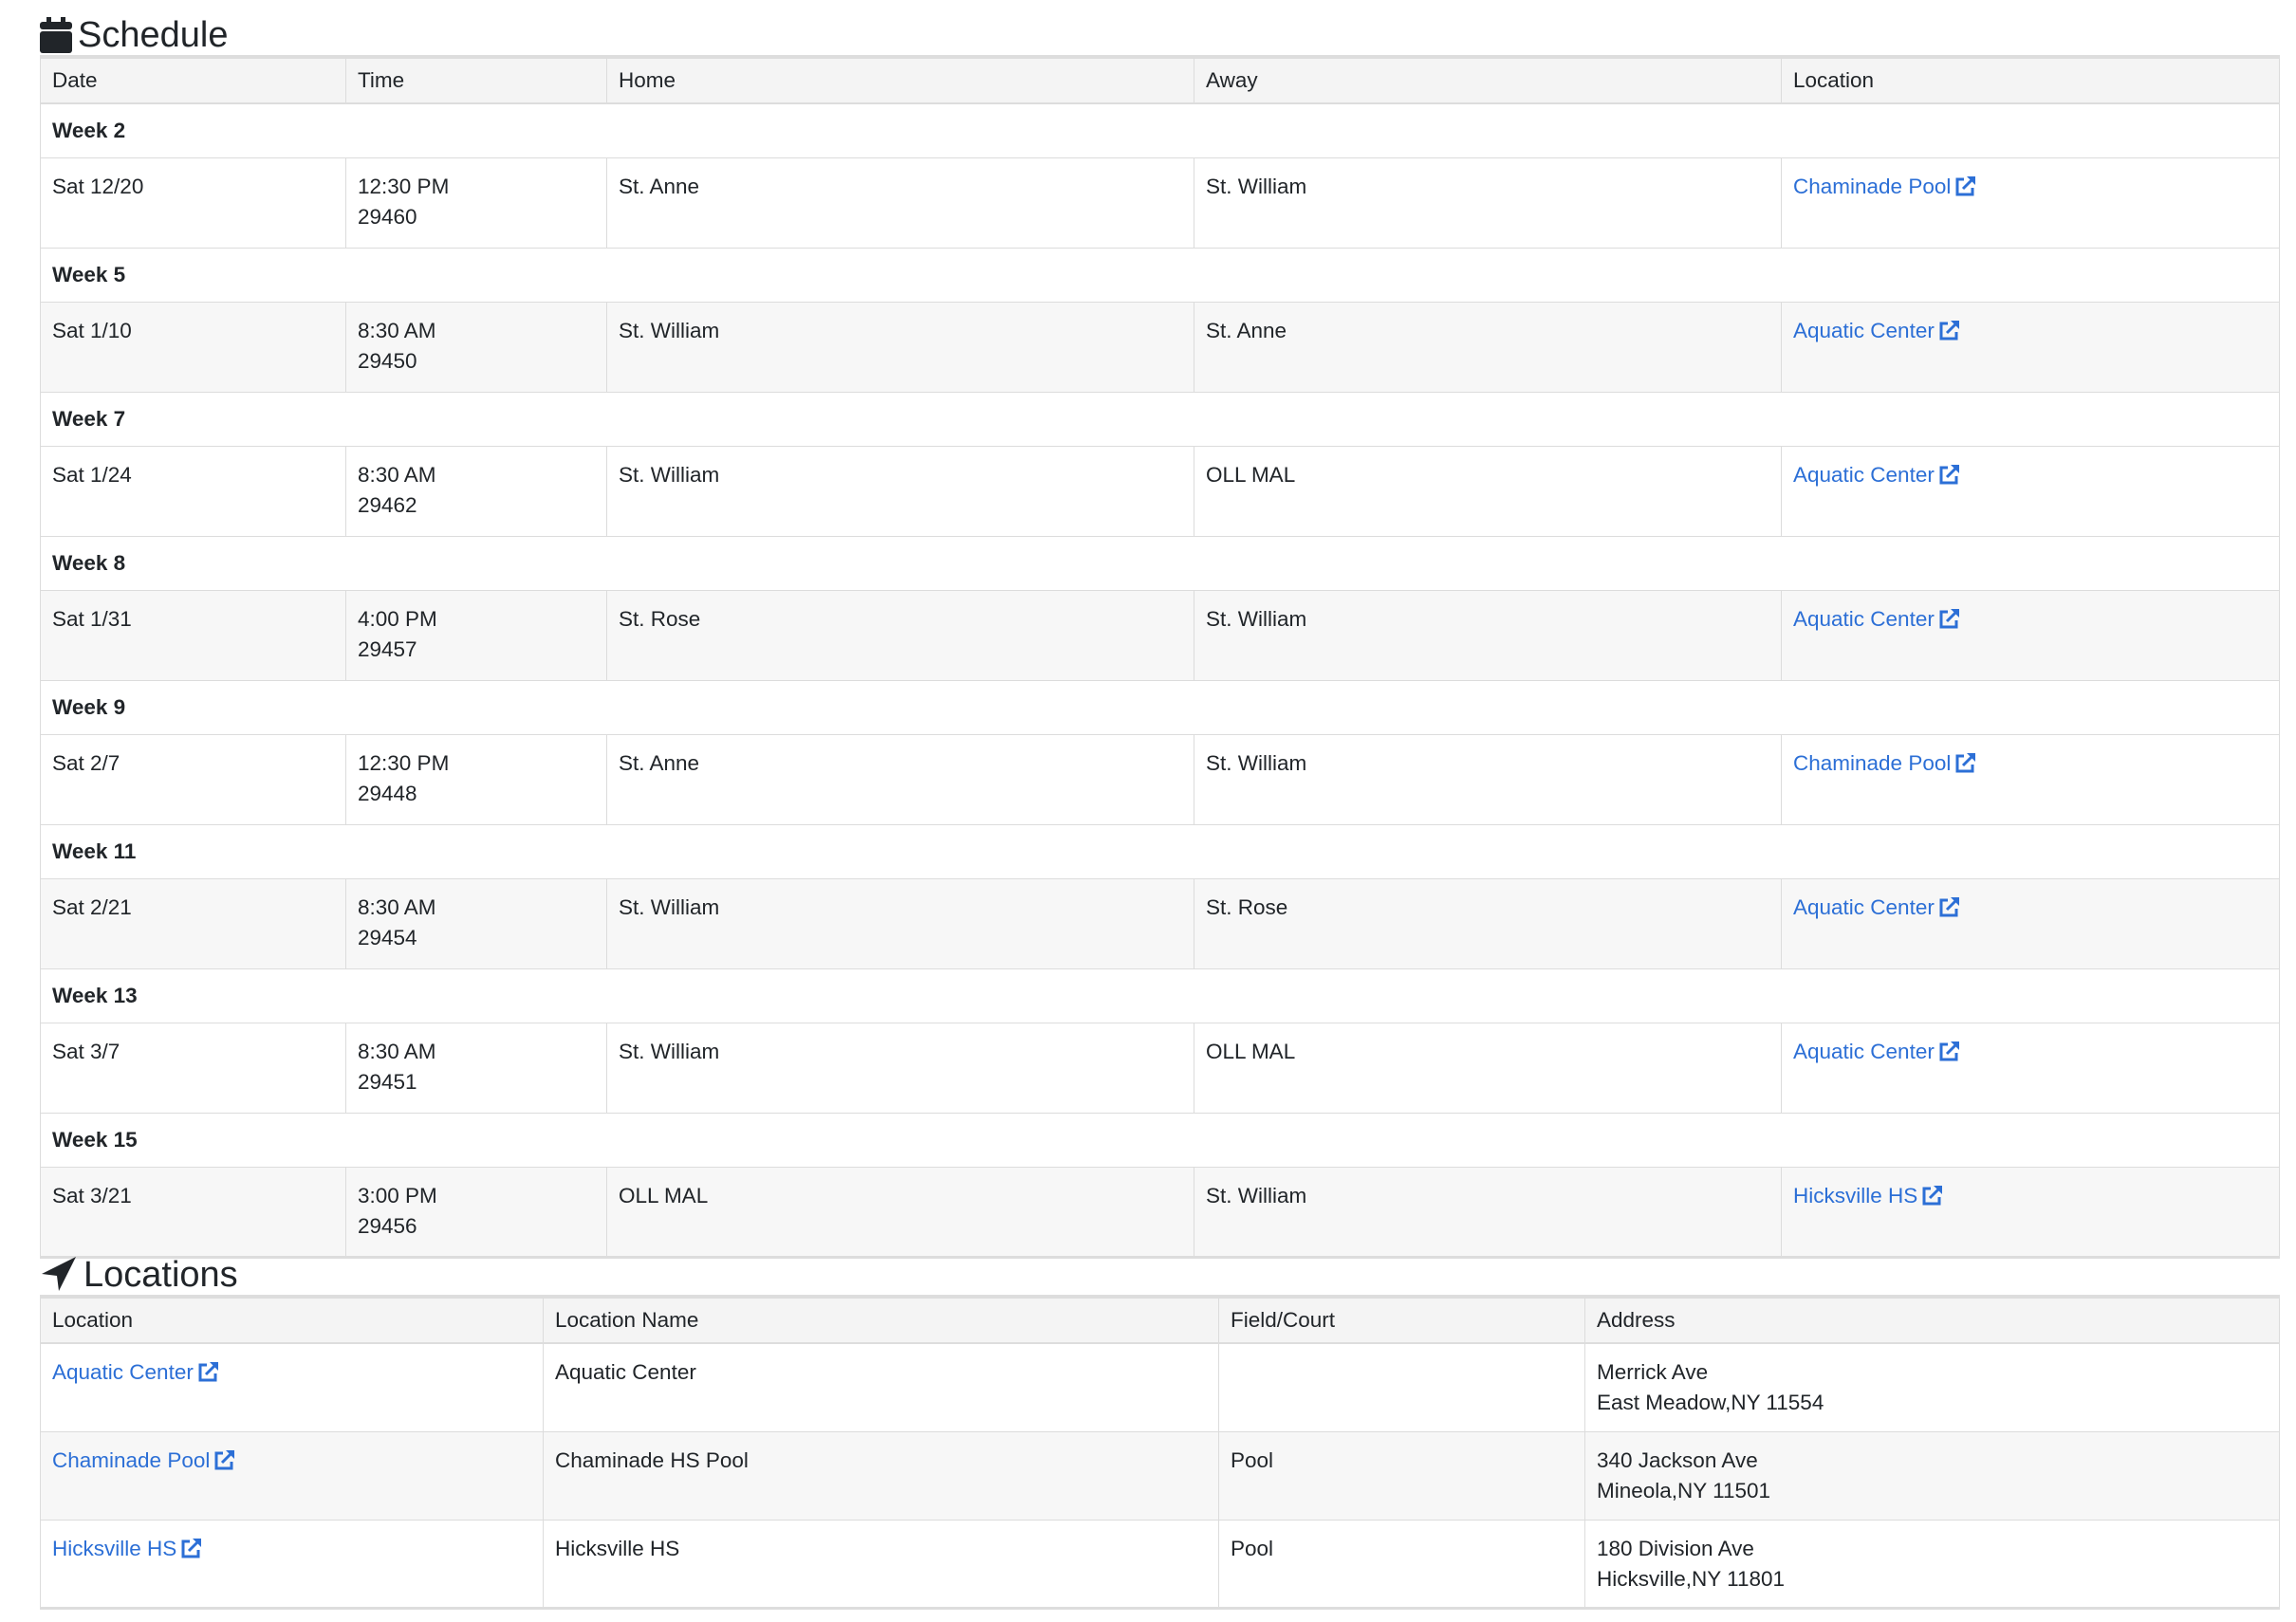  I want to click on week-row: Week 5, so click(1160, 275).